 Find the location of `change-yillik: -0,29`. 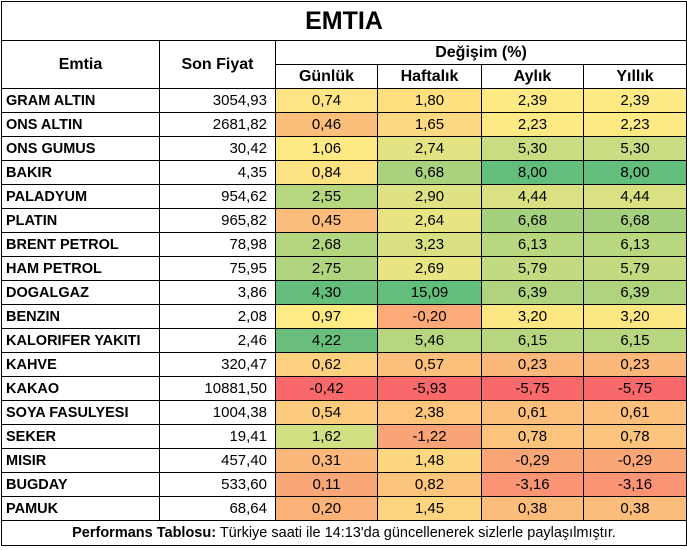

change-yillik: -0,29 is located at coordinates (634, 460).